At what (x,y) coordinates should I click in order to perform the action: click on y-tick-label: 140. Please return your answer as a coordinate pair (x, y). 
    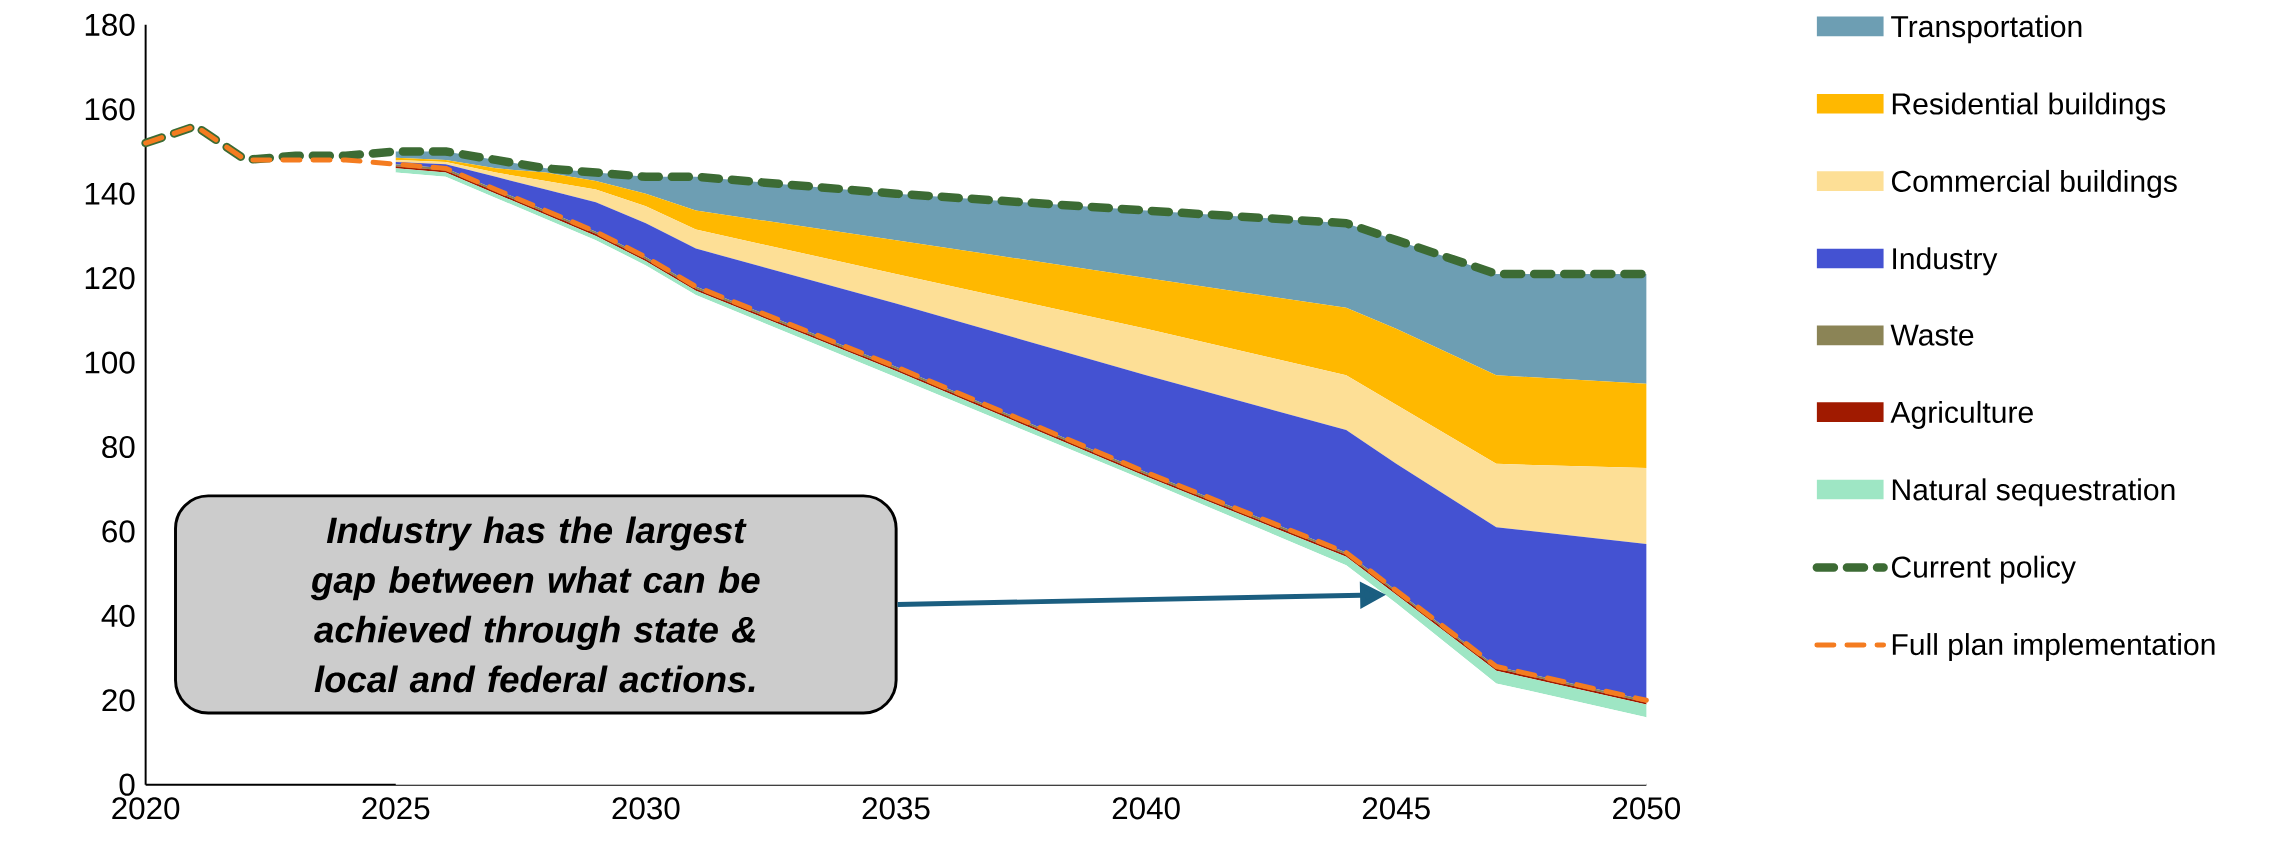
    Looking at the image, I should click on (110, 193).